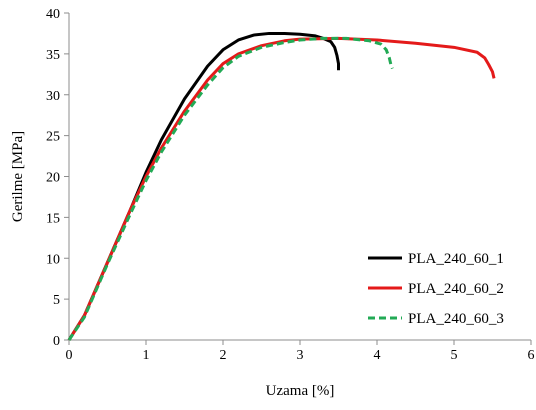 The height and width of the screenshot is (410, 536). What do you see at coordinates (456, 259) in the screenshot?
I see `legend-label-1: PLA_240_60_1` at bounding box center [456, 259].